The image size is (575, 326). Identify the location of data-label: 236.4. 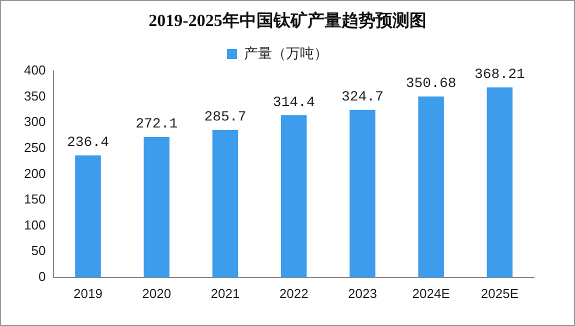
(88, 143).